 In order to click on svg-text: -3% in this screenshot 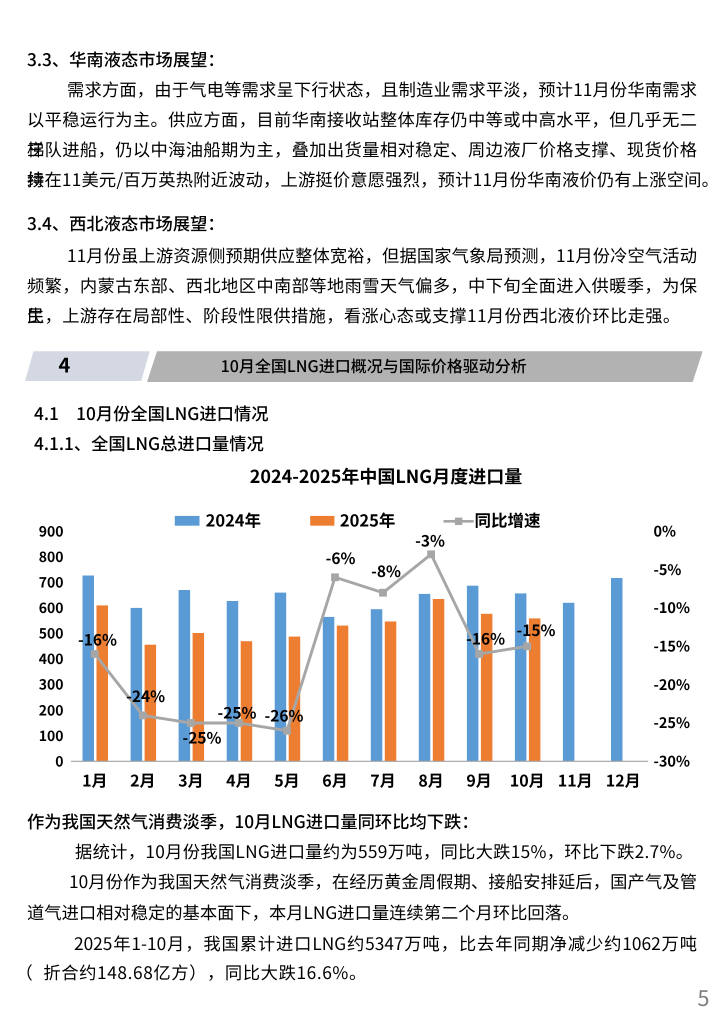, I will do `click(430, 541)`.